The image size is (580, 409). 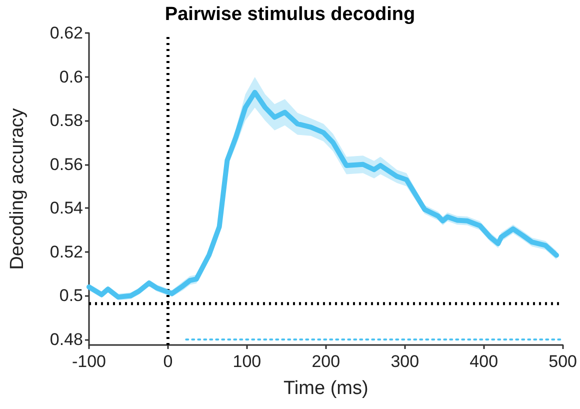 I want to click on x-tick-label: -100, so click(x=89, y=361).